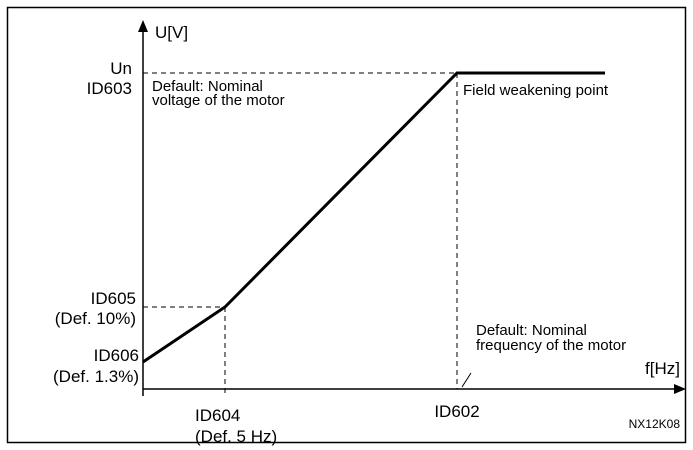 The image size is (693, 450). I want to click on x-point: ID604, so click(217, 415).